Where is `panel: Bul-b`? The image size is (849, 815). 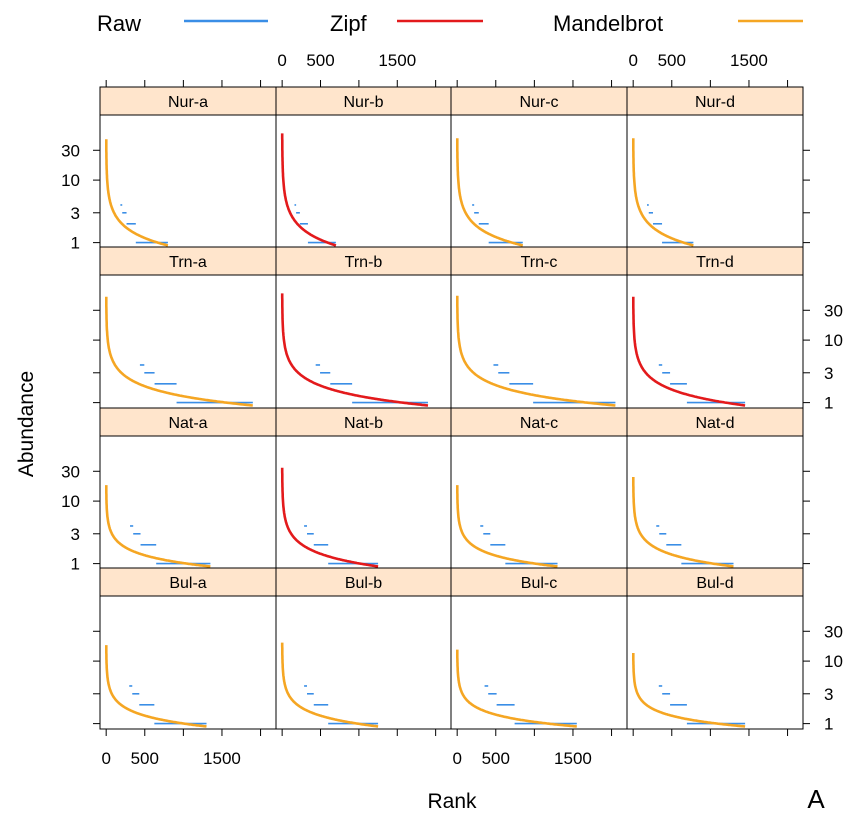 panel: Bul-b is located at coordinates (363, 648).